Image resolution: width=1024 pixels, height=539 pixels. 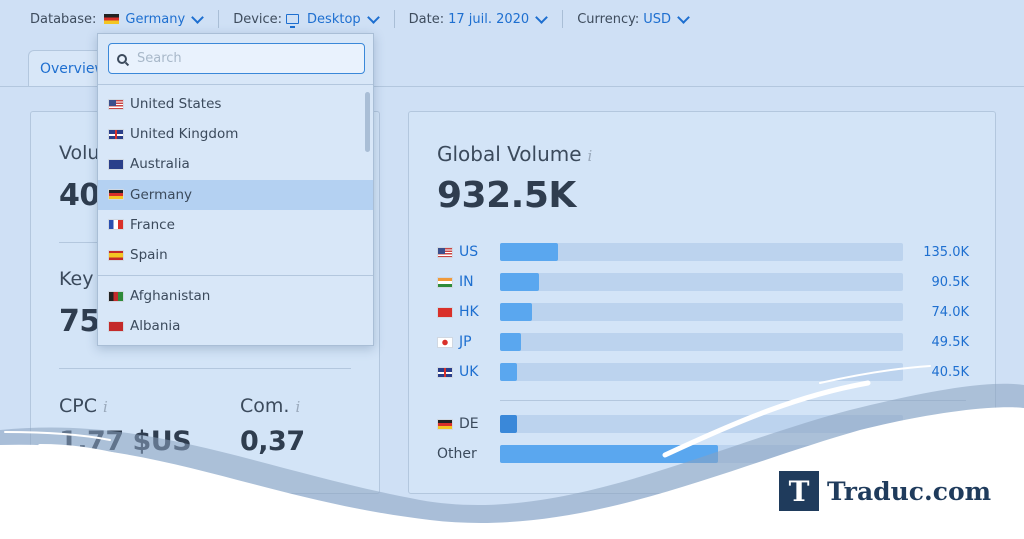 What do you see at coordinates (116, 255) in the screenshot?
I see `flag-es-icon` at bounding box center [116, 255].